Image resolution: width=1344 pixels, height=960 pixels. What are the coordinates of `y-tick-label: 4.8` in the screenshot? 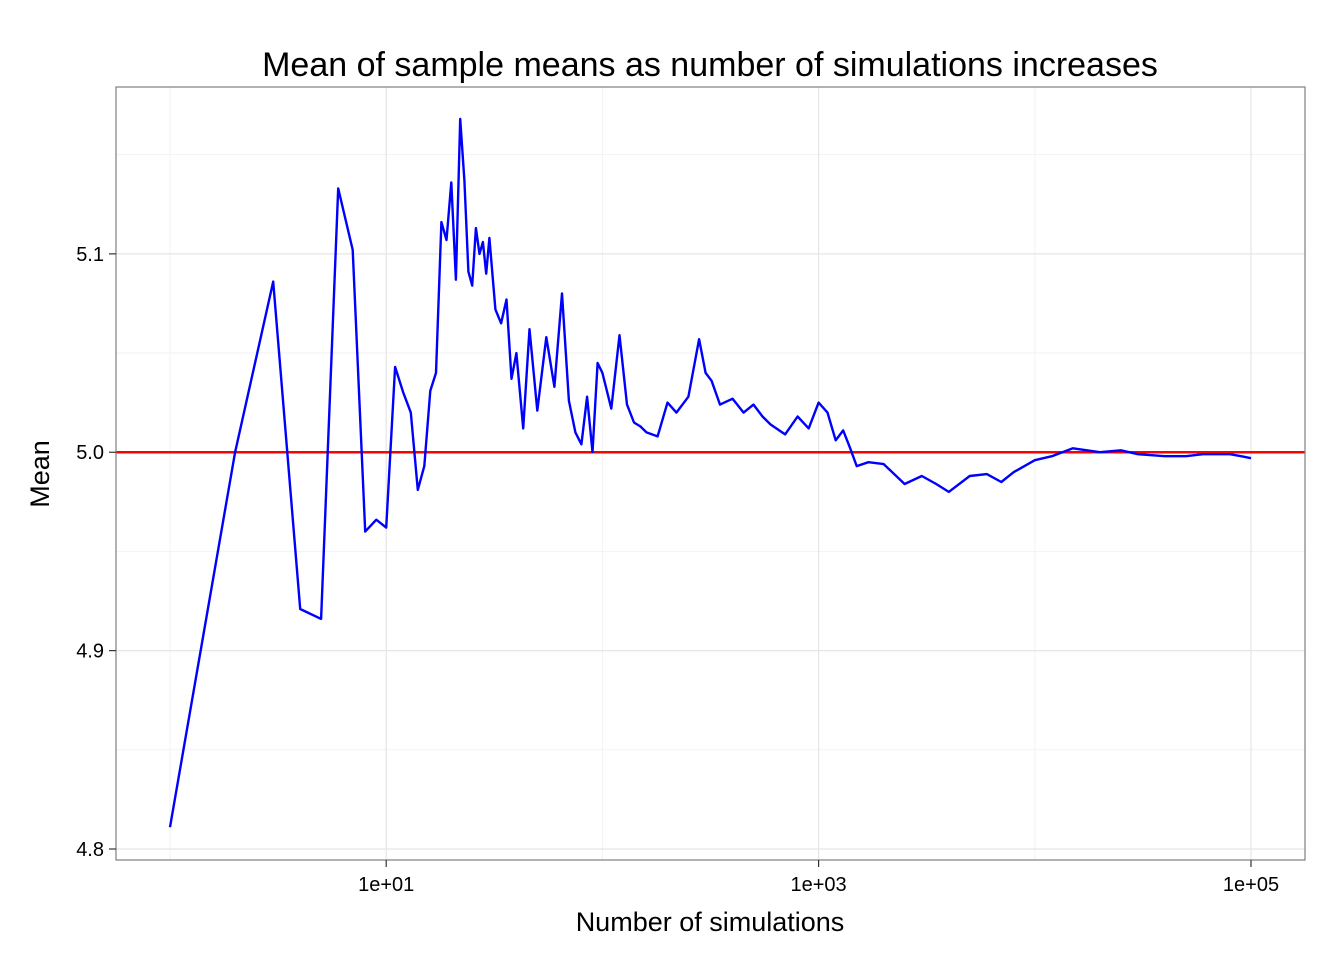 It's located at (90, 850).